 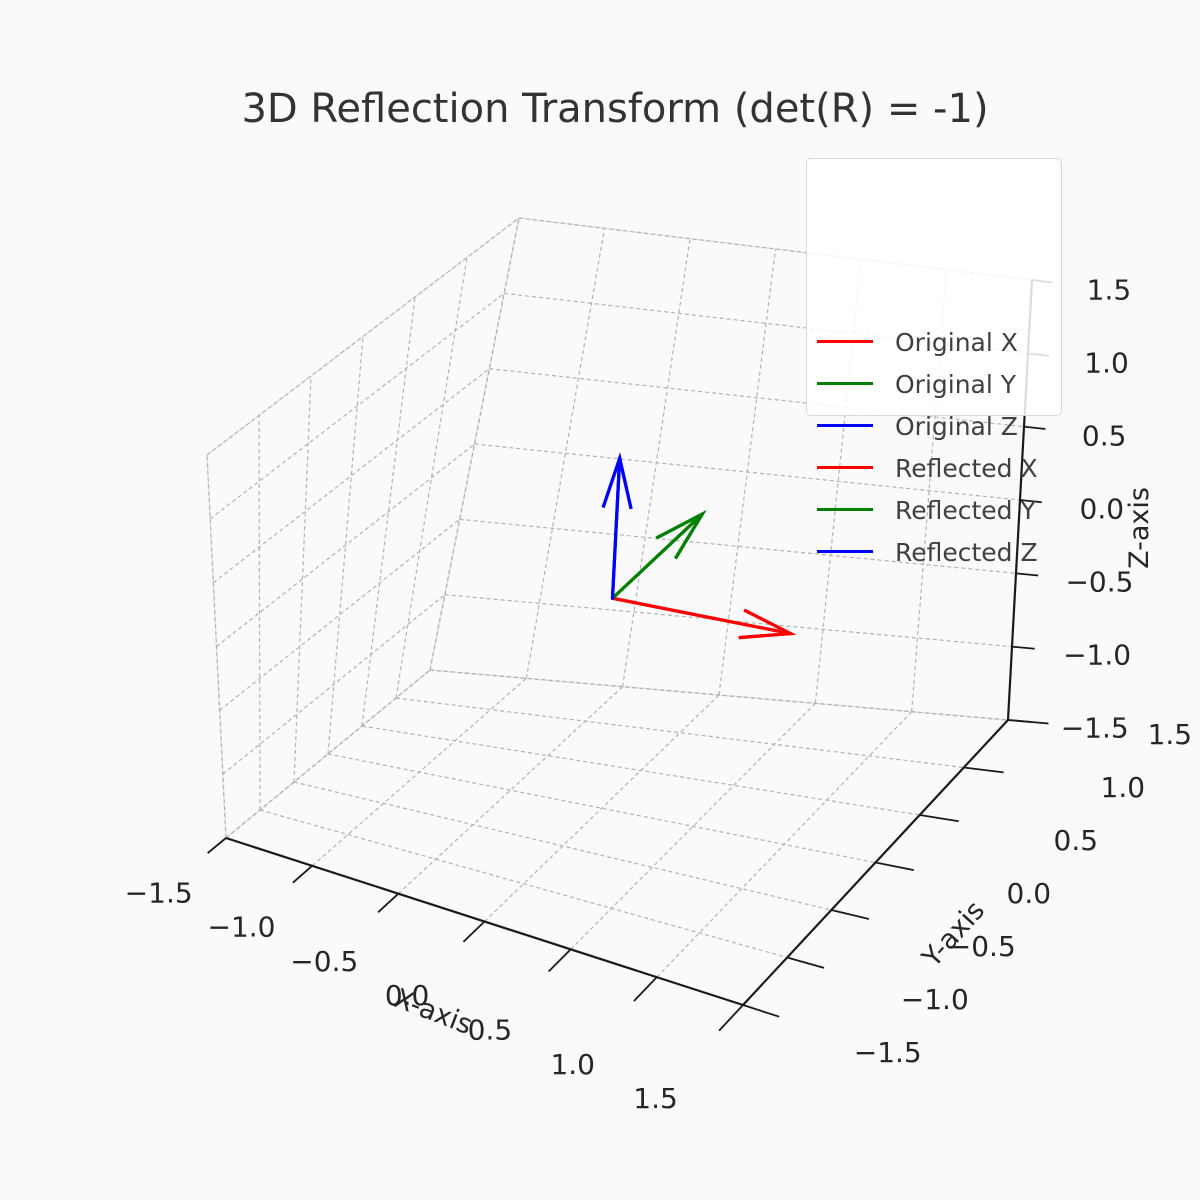 What do you see at coordinates (1097, 654) in the screenshot?
I see `z-tick-label: −1.0` at bounding box center [1097, 654].